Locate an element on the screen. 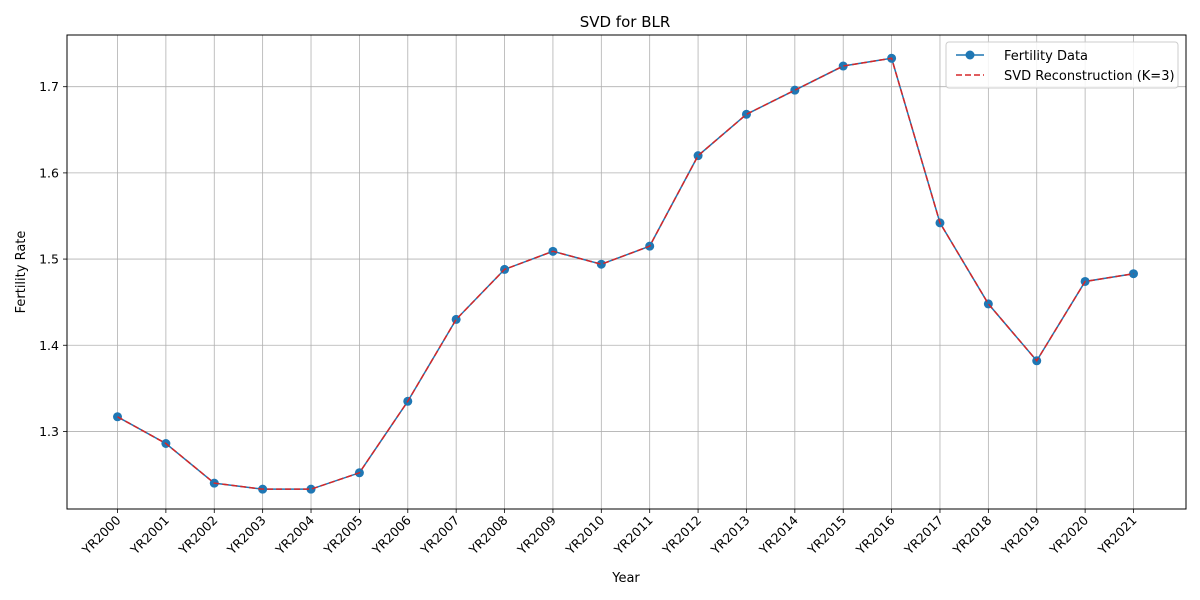 The width and height of the screenshot is (1200, 600). y-tick-label: 1.4 is located at coordinates (49, 345).